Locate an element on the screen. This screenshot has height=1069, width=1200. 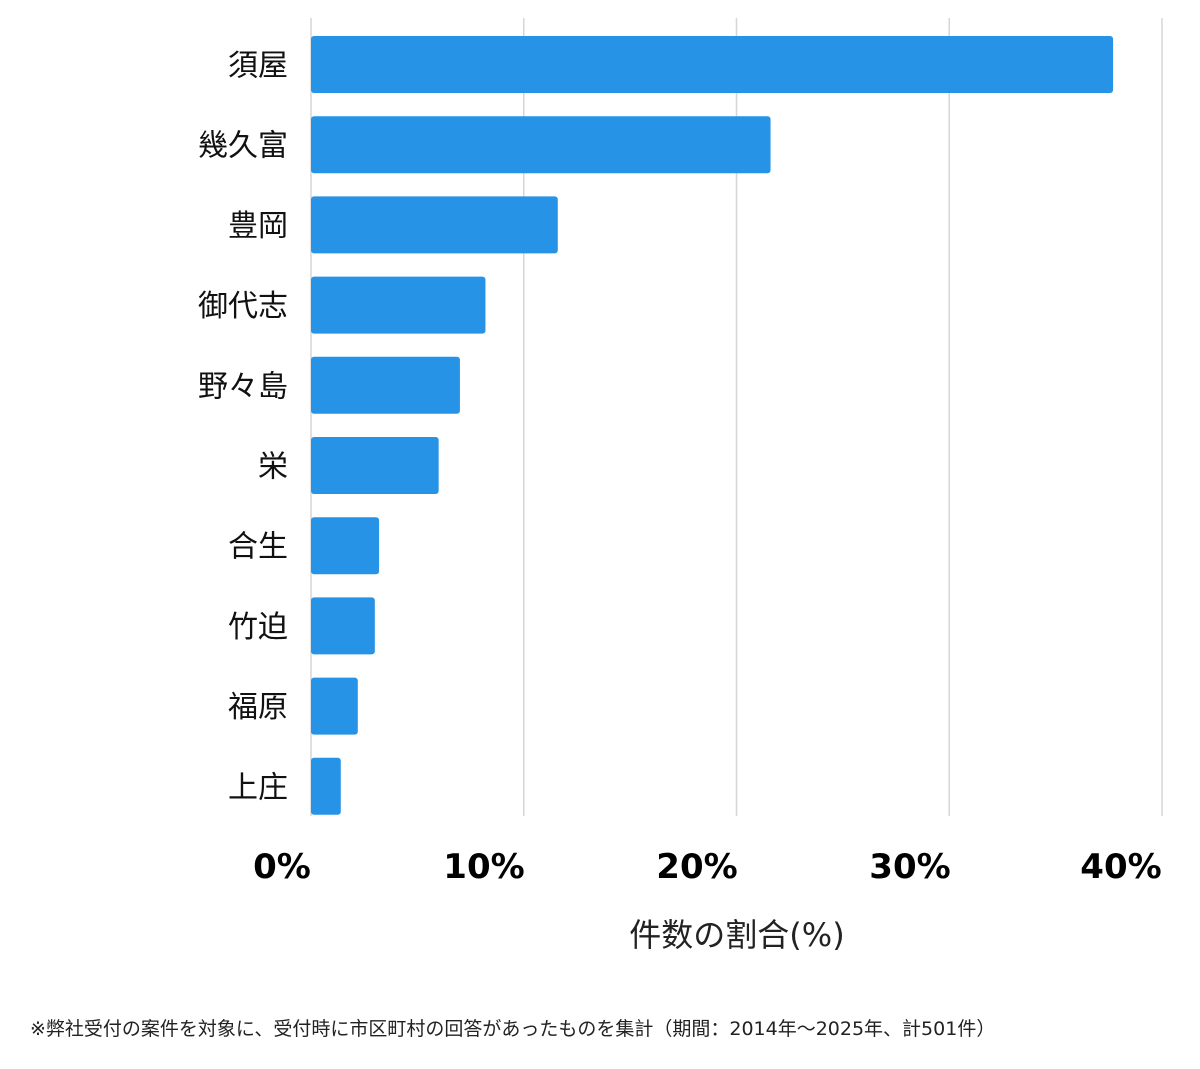
bar-御代志 is located at coordinates (398, 305).